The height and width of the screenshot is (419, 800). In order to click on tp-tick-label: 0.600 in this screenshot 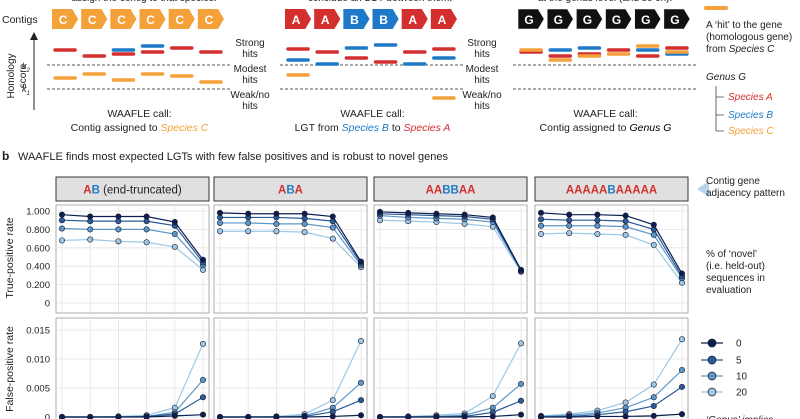, I will do `click(38, 248)`.